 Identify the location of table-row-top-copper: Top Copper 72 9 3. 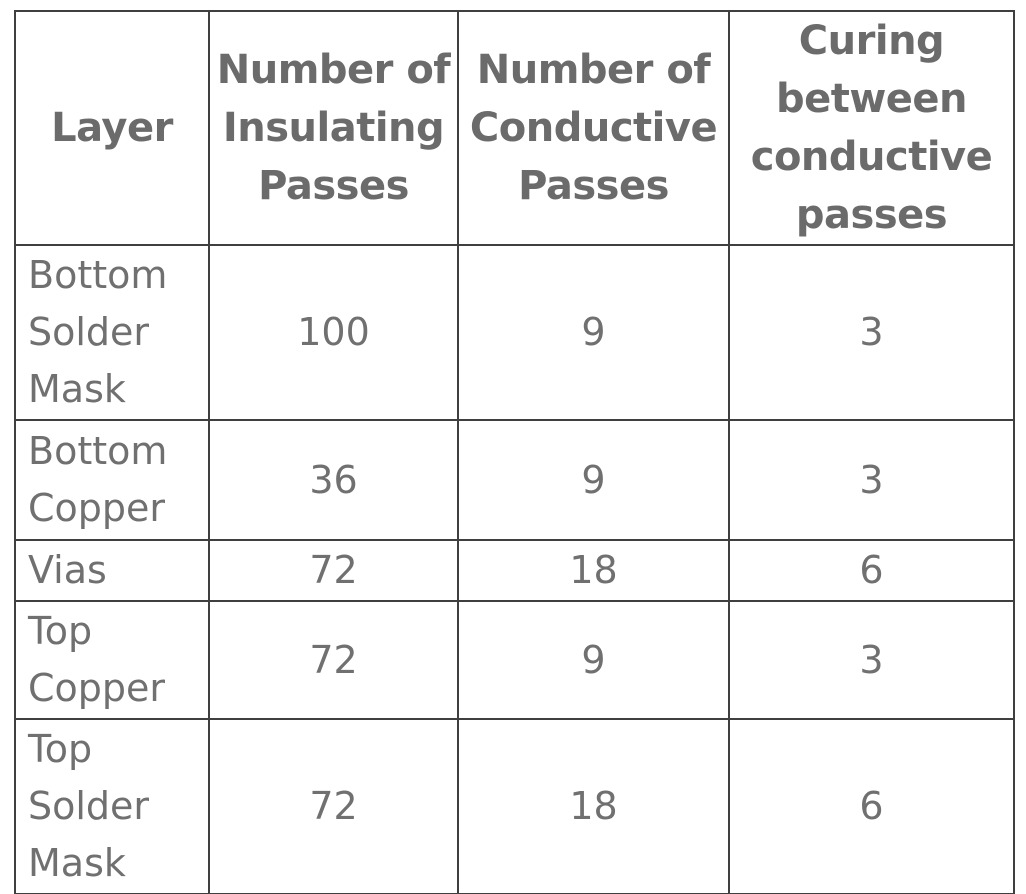
(514, 660).